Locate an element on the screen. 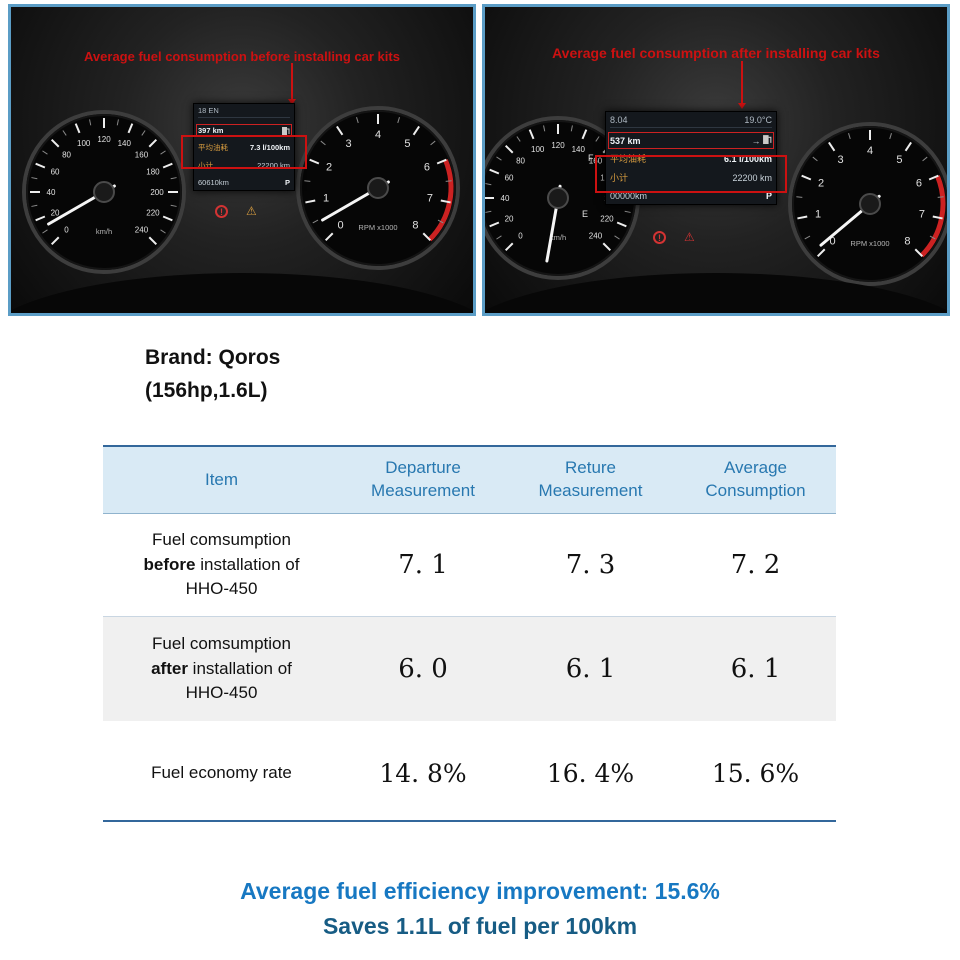  svg-text: 120 is located at coordinates (558, 145).